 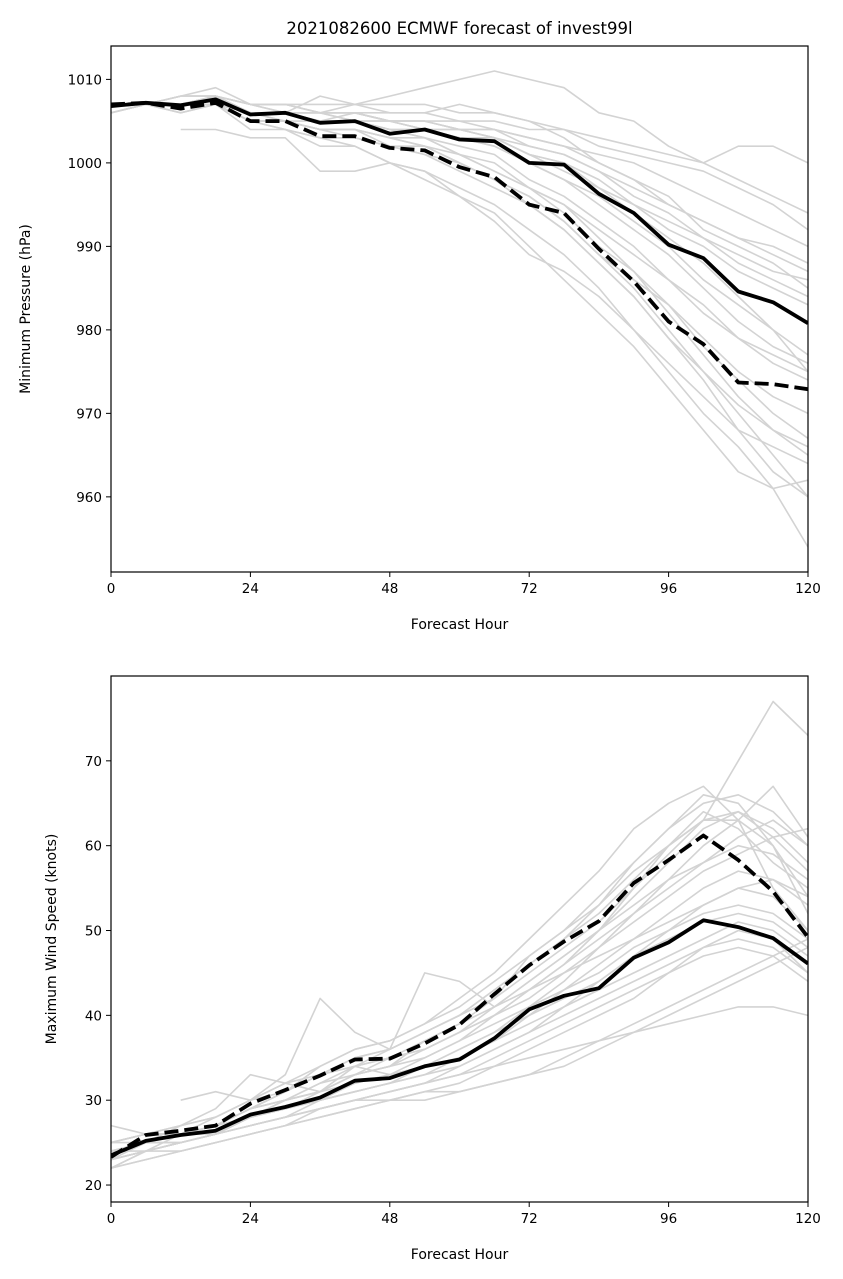 What do you see at coordinates (93, 847) in the screenshot?
I see `y-tick-label: 60` at bounding box center [93, 847].